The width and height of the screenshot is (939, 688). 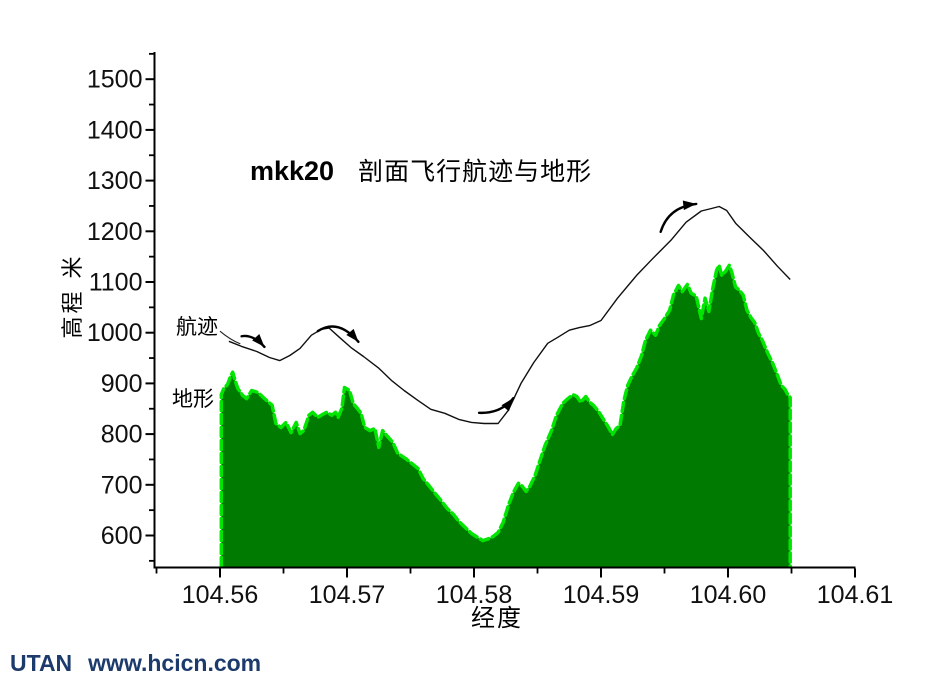 What do you see at coordinates (115, 130) in the screenshot?
I see `y-tick-label: 1400` at bounding box center [115, 130].